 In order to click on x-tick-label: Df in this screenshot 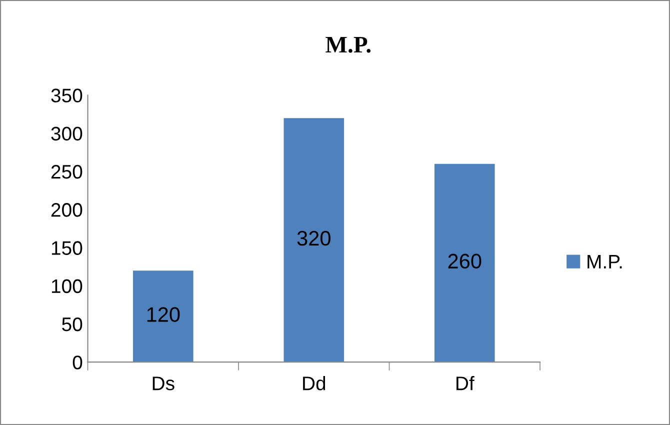, I will do `click(465, 383)`.